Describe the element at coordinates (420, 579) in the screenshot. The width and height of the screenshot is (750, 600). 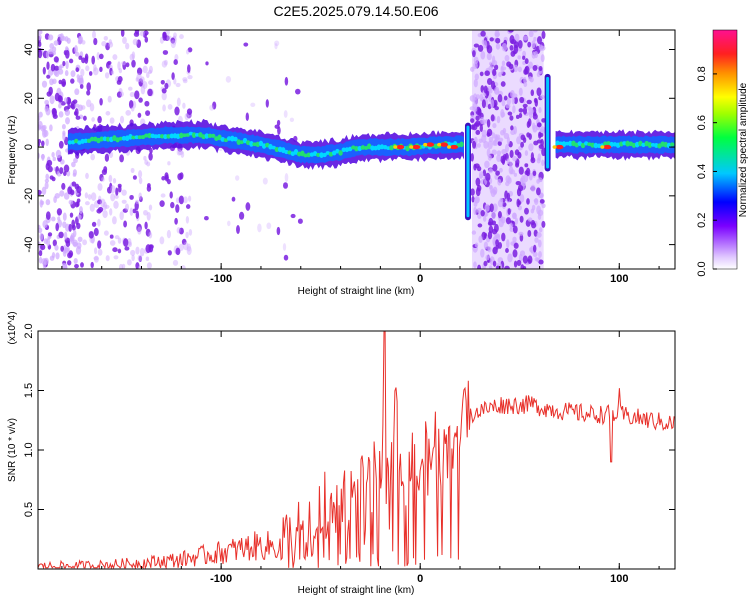
I see `x-tick-label: 0` at that location.